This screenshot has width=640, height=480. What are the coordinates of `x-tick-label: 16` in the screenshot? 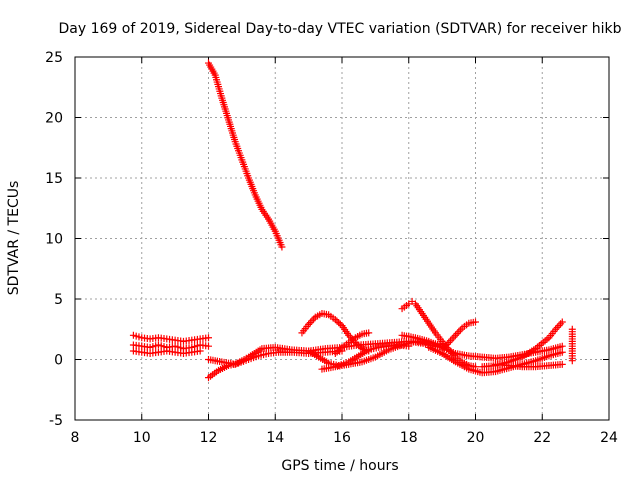 It's located at (342, 438).